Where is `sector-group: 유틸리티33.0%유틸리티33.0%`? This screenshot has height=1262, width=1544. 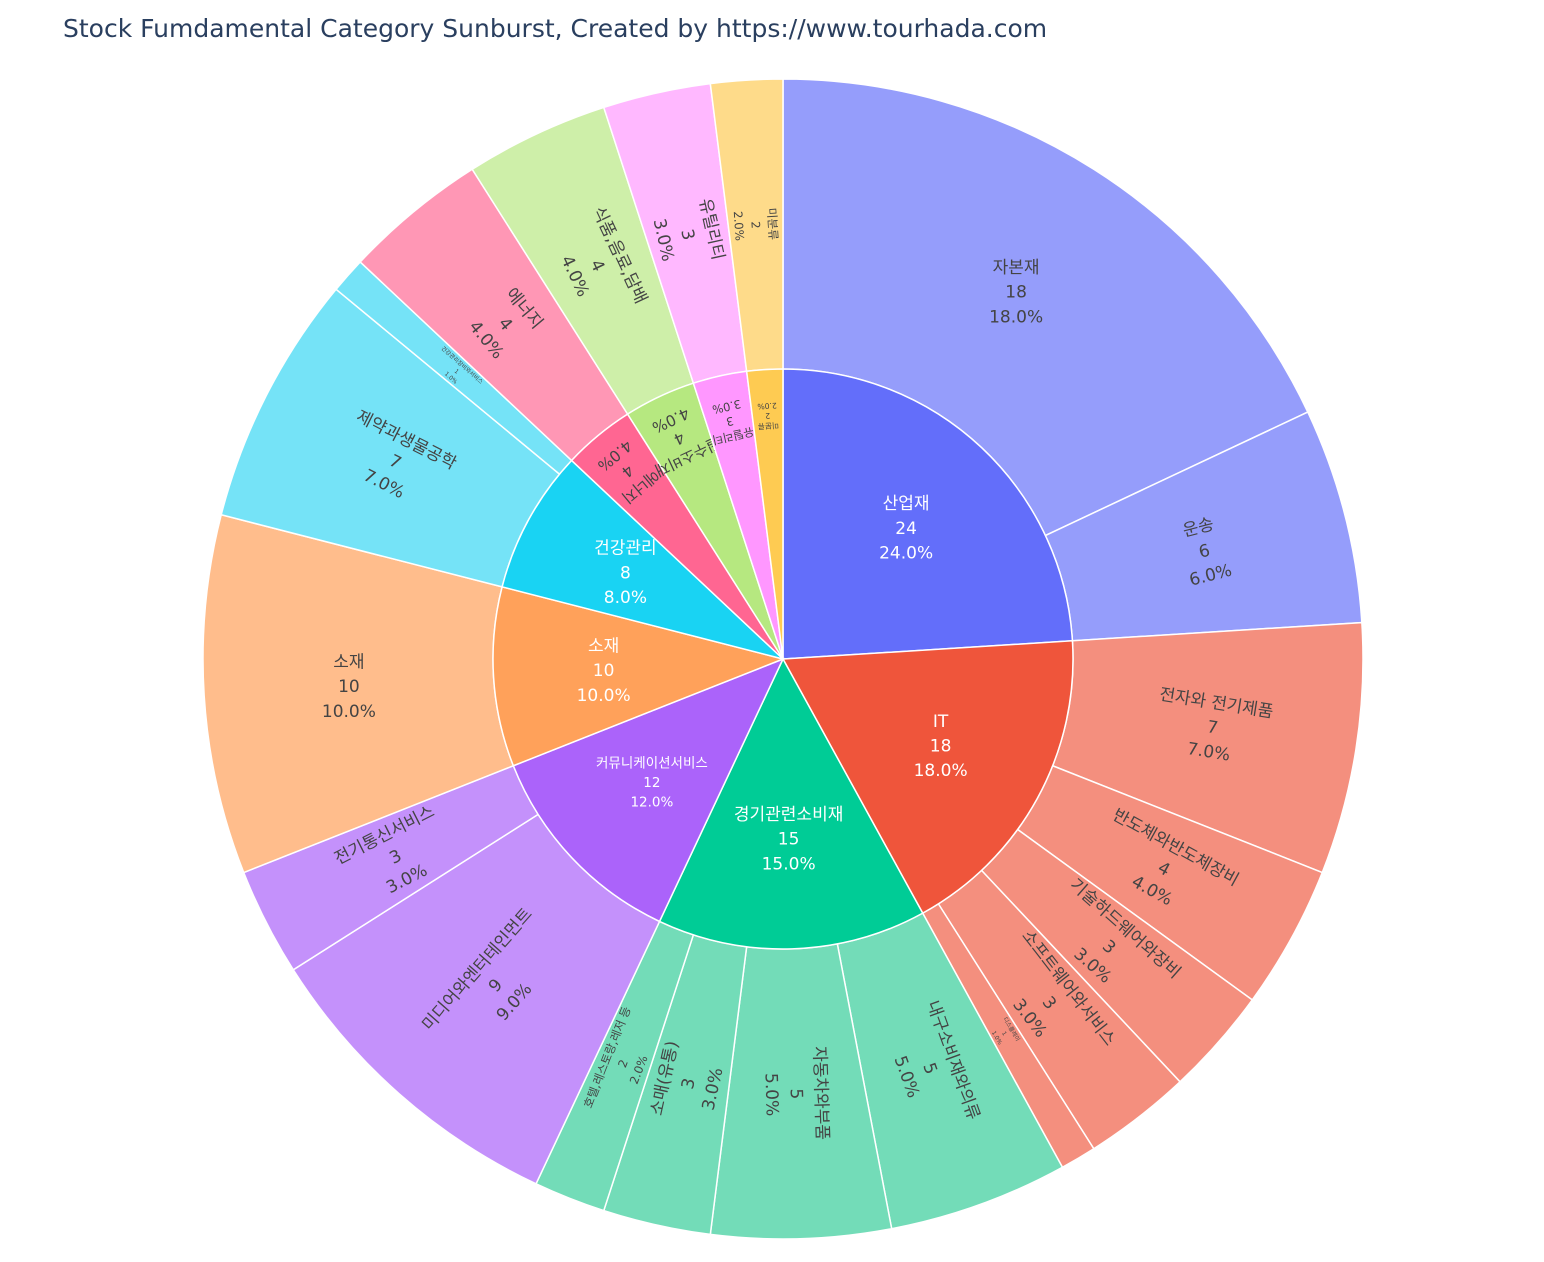 sector-group: 유틸리티33.0%유틸리티33.0% is located at coordinates (693, 371).